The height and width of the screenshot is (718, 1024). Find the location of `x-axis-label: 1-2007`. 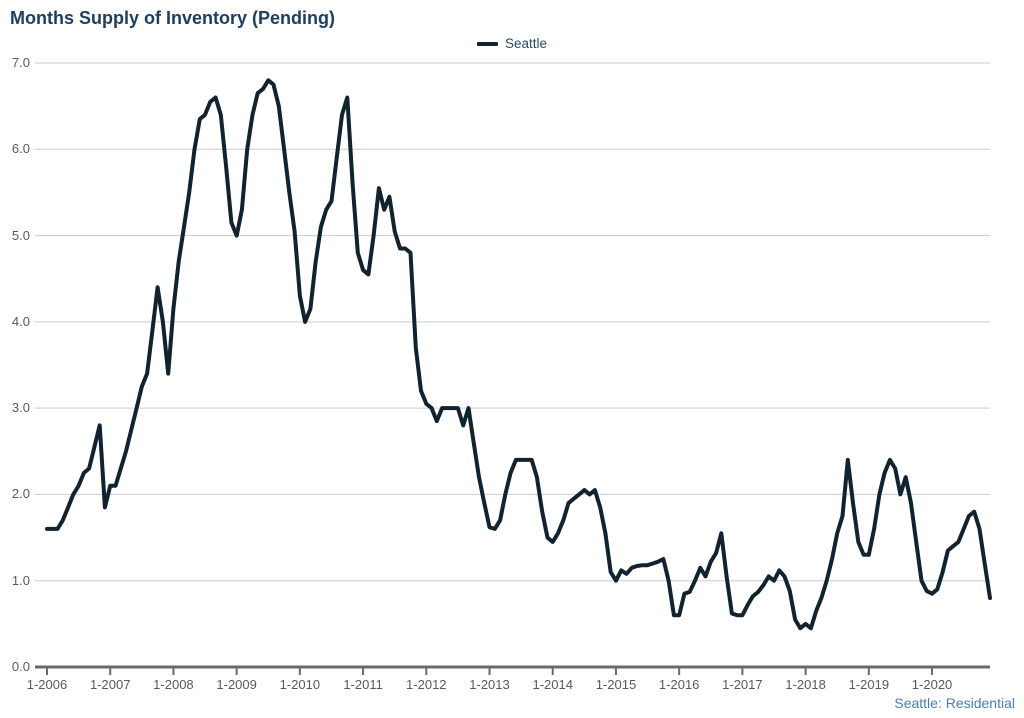

x-axis-label: 1-2007 is located at coordinates (110, 684).